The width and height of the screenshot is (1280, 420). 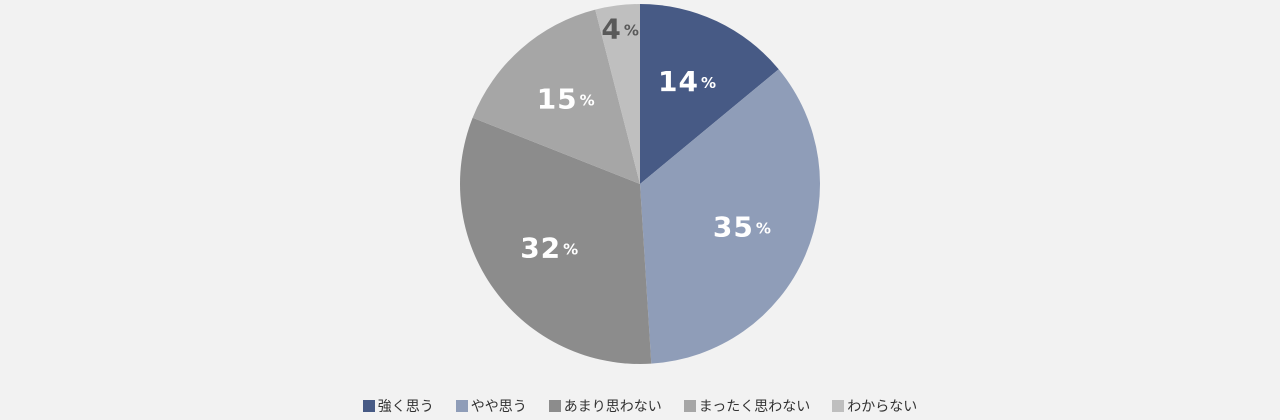 What do you see at coordinates (687, 81) in the screenshot?
I see `pie-slice-label-1: 14%` at bounding box center [687, 81].